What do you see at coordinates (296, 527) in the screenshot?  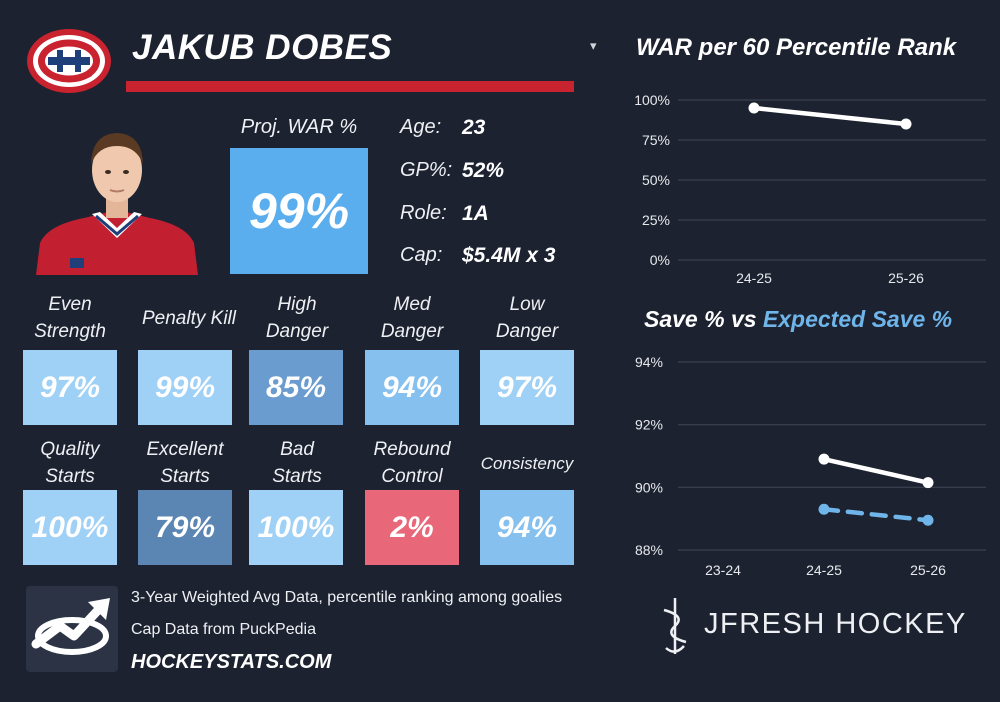 I see `bad-starts-value: 100%` at bounding box center [296, 527].